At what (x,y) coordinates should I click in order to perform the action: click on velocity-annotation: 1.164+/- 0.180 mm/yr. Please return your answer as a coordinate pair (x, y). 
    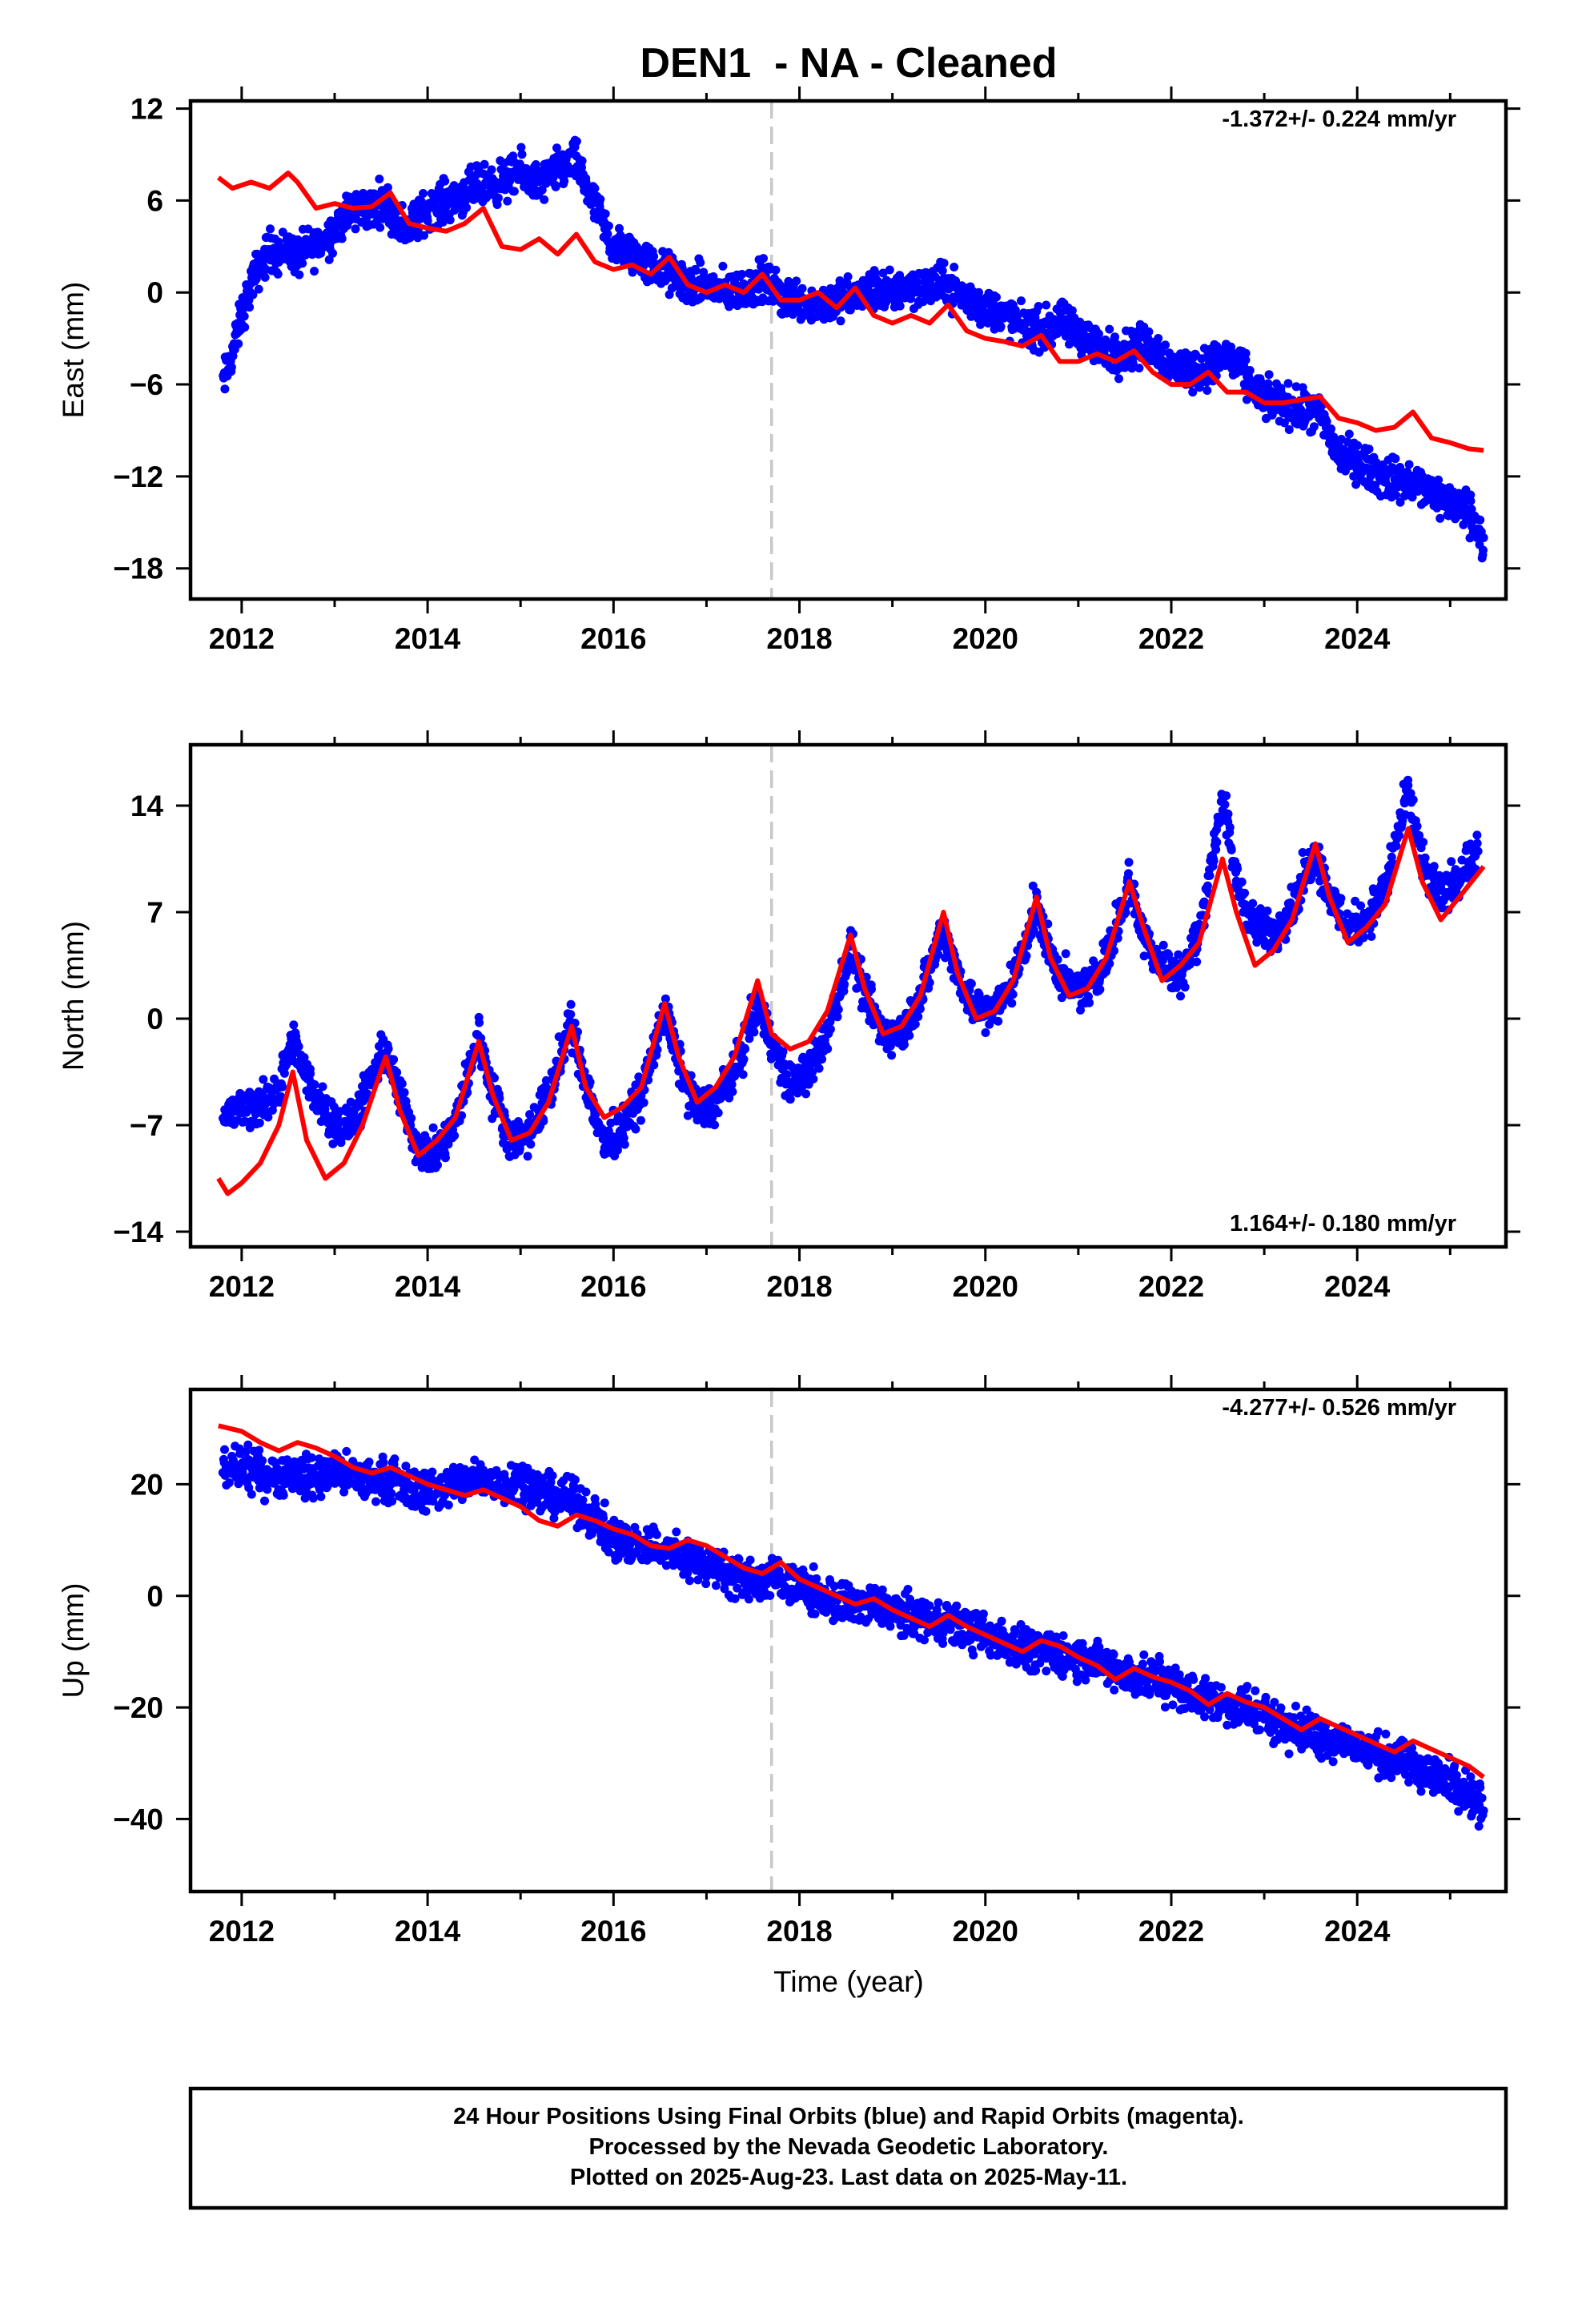
    Looking at the image, I should click on (1343, 1223).